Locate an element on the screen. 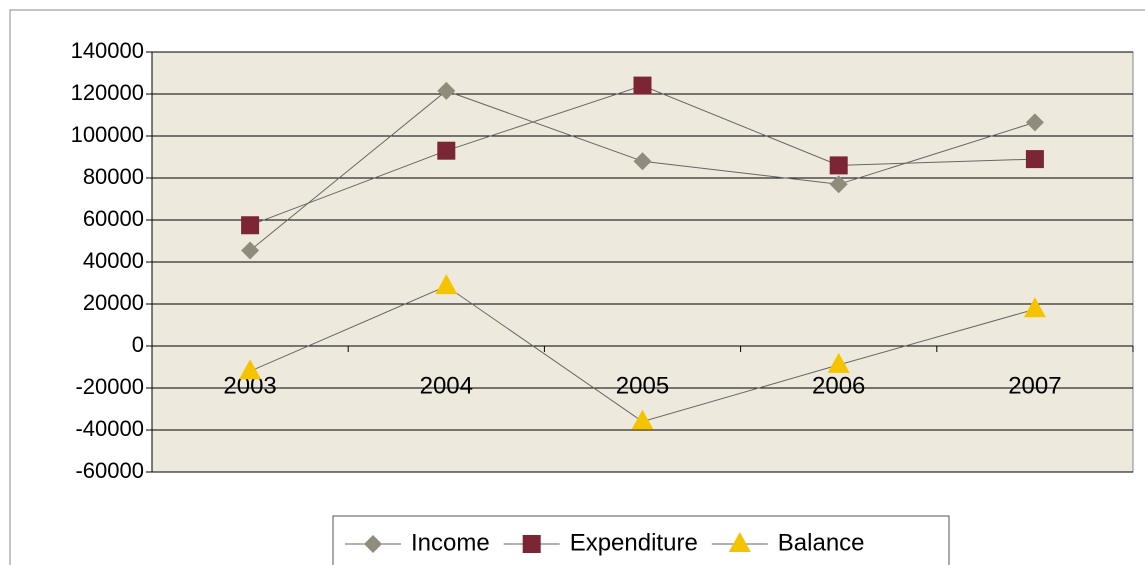  x-tick-label: 2005 is located at coordinates (642, 385).